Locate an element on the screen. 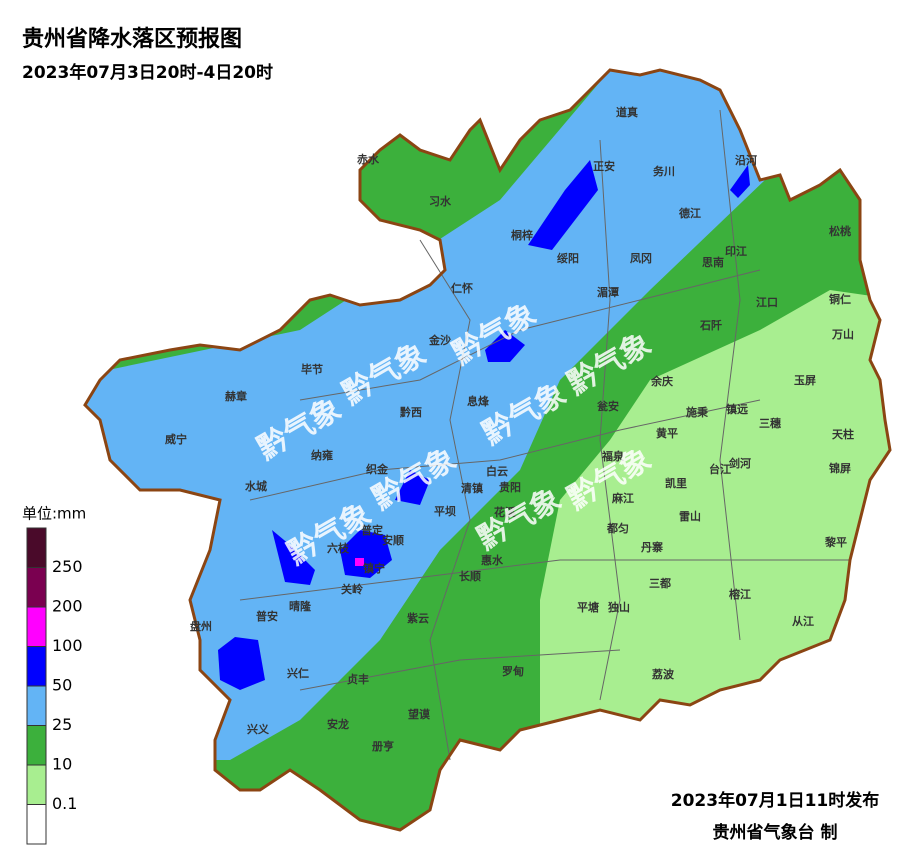 Image resolution: width=921 pixels, height=864 pixels. legend-unit: 单位:mm is located at coordinates (54, 514).